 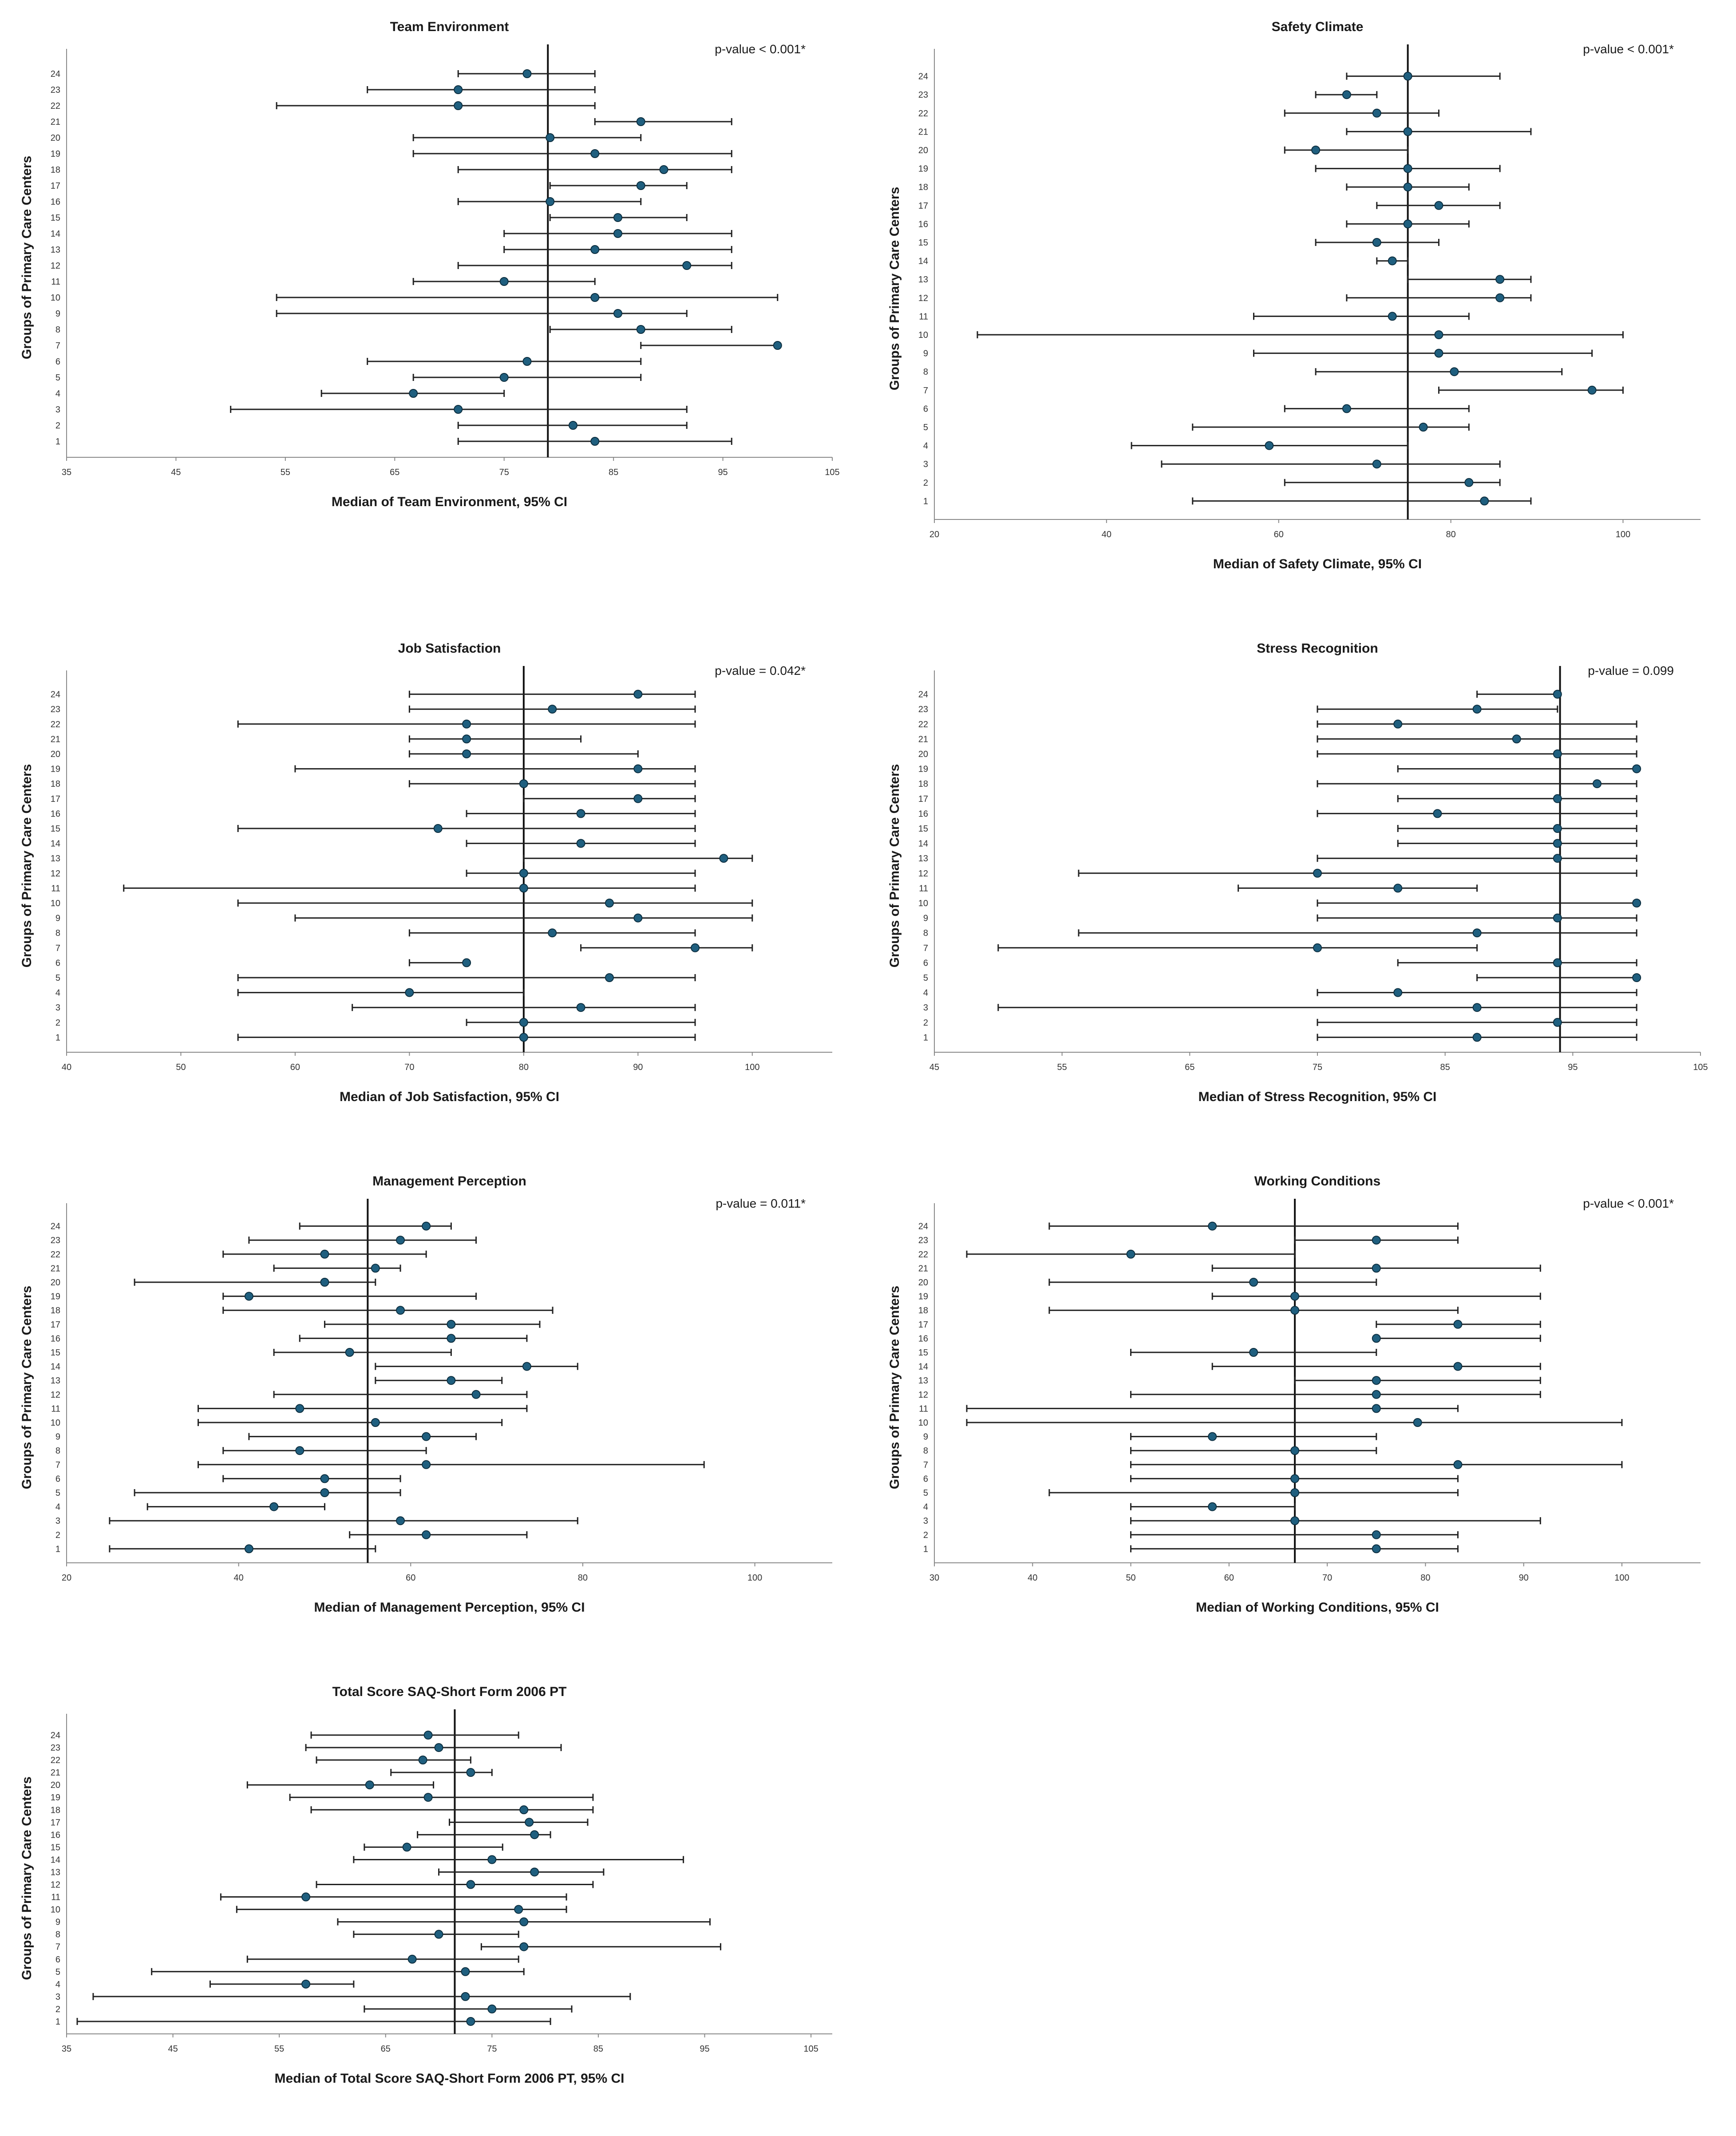 What do you see at coordinates (761, 1203) in the screenshot?
I see `p-value-annotation: p-value = 0.011*` at bounding box center [761, 1203].